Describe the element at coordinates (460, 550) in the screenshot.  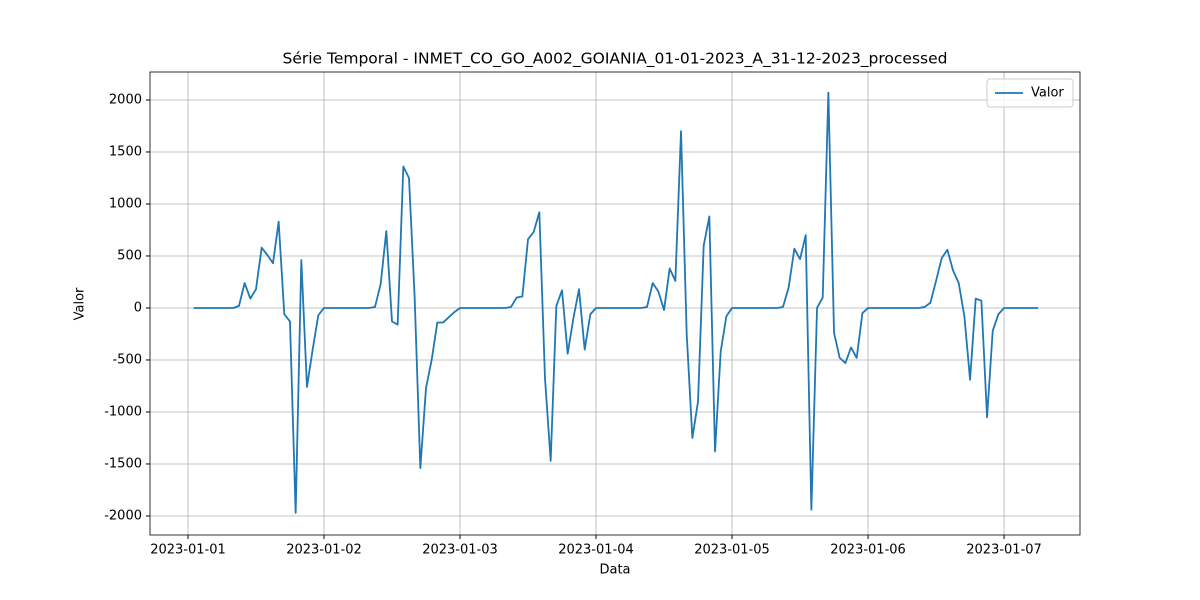
I see `x-tick-label: 2023-01-03` at that location.